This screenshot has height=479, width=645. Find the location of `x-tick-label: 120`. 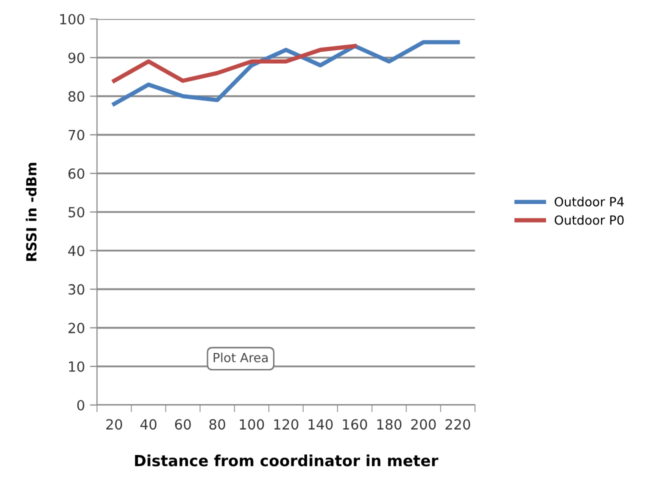

x-tick-label: 120 is located at coordinates (286, 424).